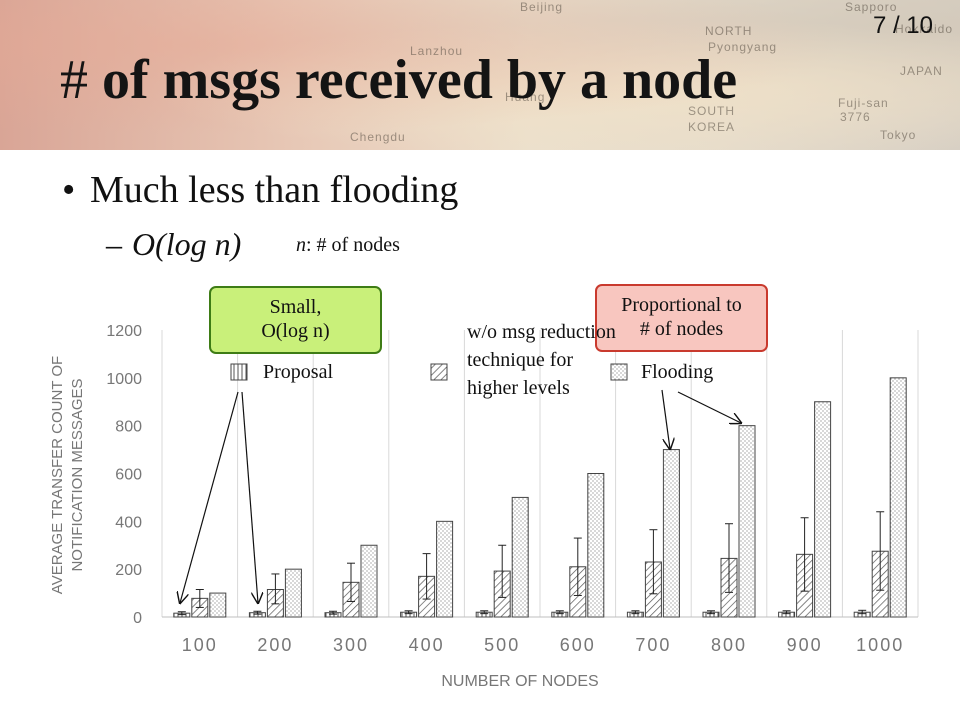 Image resolution: width=960 pixels, height=720 pixels. What do you see at coordinates (619, 372) in the screenshot?
I see `legend-swatch-flooding` at bounding box center [619, 372].